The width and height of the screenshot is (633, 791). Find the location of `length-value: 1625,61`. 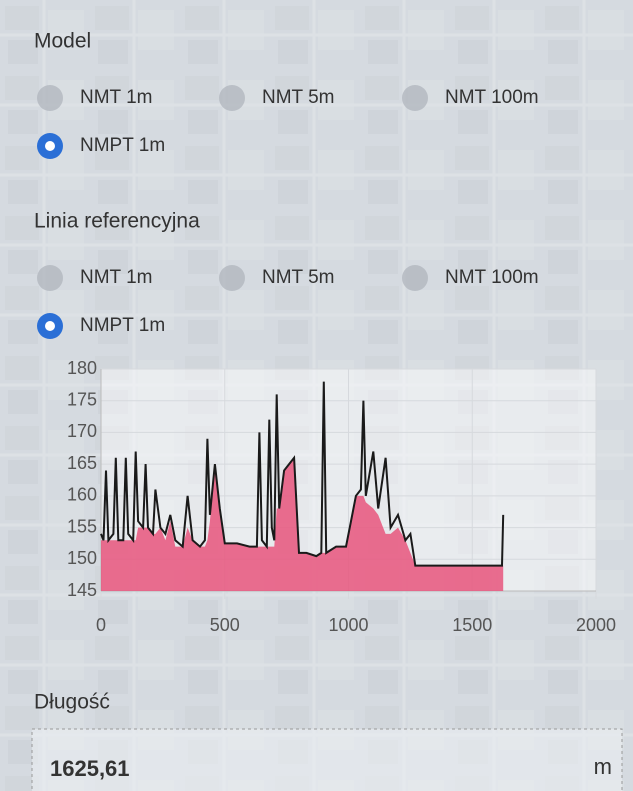

length-value: 1625,61 is located at coordinates (90, 768).